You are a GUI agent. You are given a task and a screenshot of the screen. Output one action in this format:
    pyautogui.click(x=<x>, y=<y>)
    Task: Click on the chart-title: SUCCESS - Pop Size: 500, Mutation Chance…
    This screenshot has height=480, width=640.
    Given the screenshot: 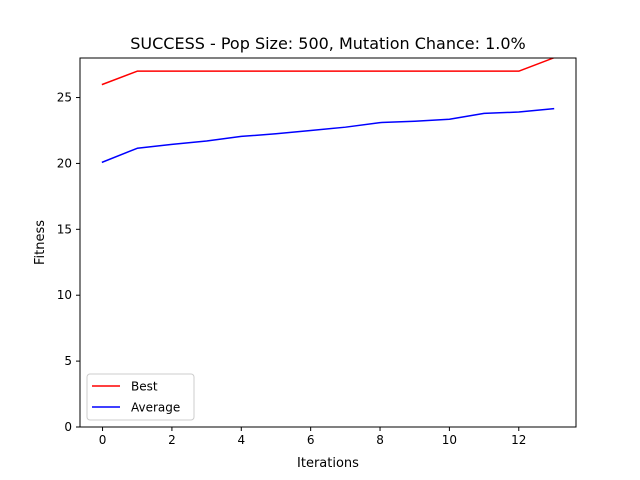 What is the action you would take?
    pyautogui.click(x=328, y=43)
    